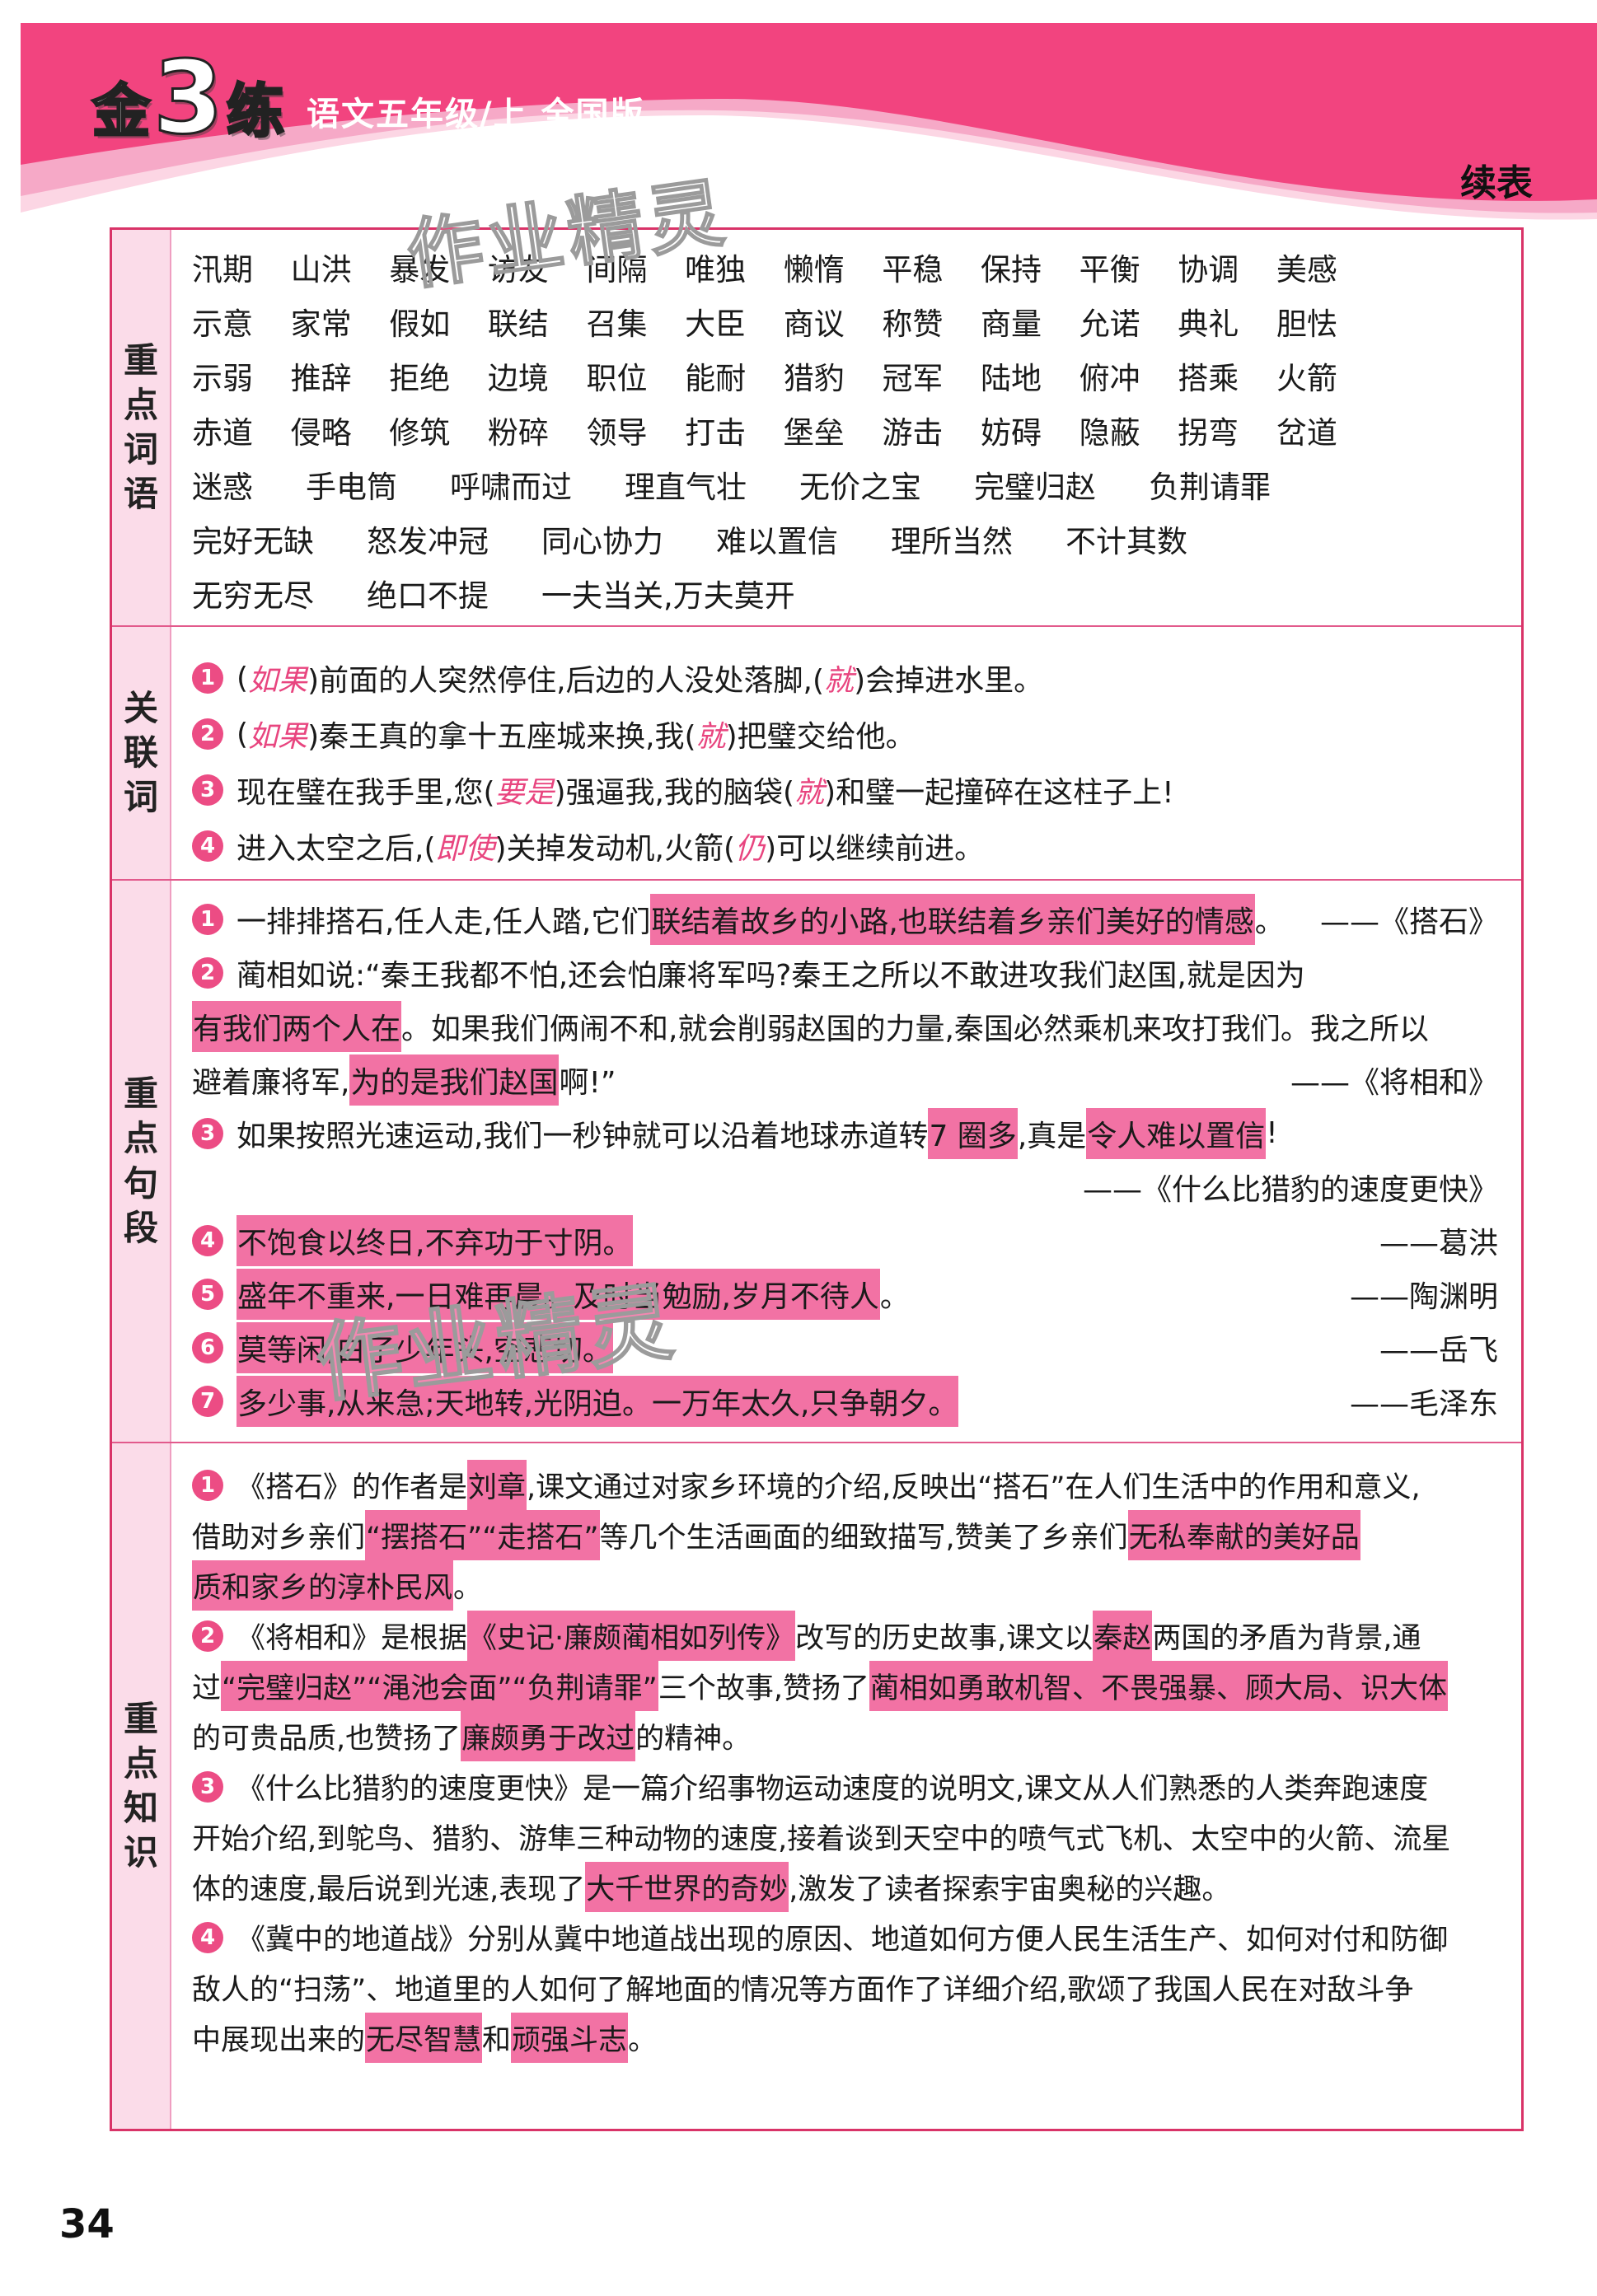  I want to click on word: 间隔, so click(617, 270).